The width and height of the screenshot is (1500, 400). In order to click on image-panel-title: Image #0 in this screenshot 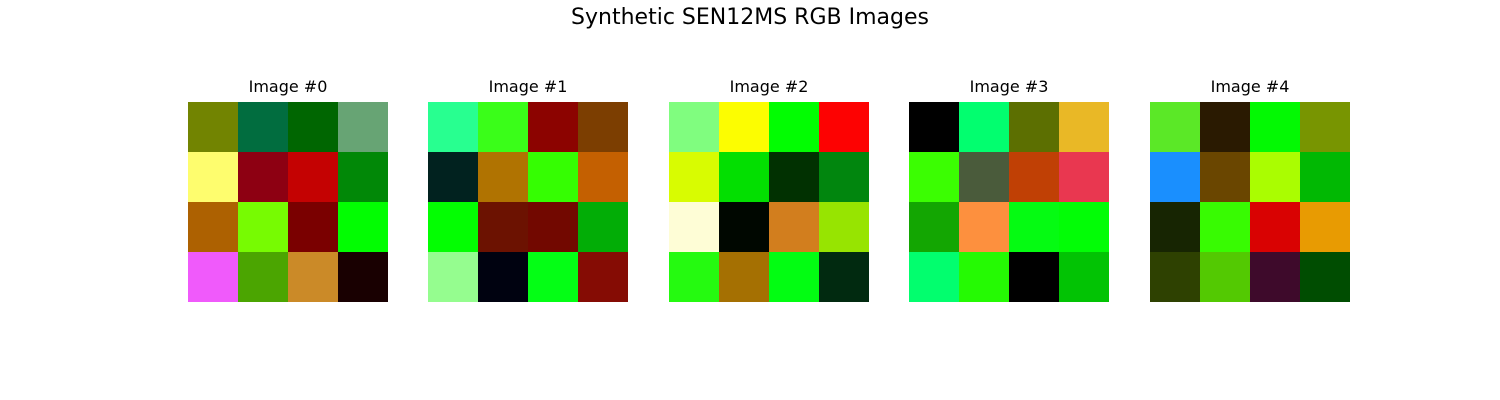, I will do `click(288, 86)`.